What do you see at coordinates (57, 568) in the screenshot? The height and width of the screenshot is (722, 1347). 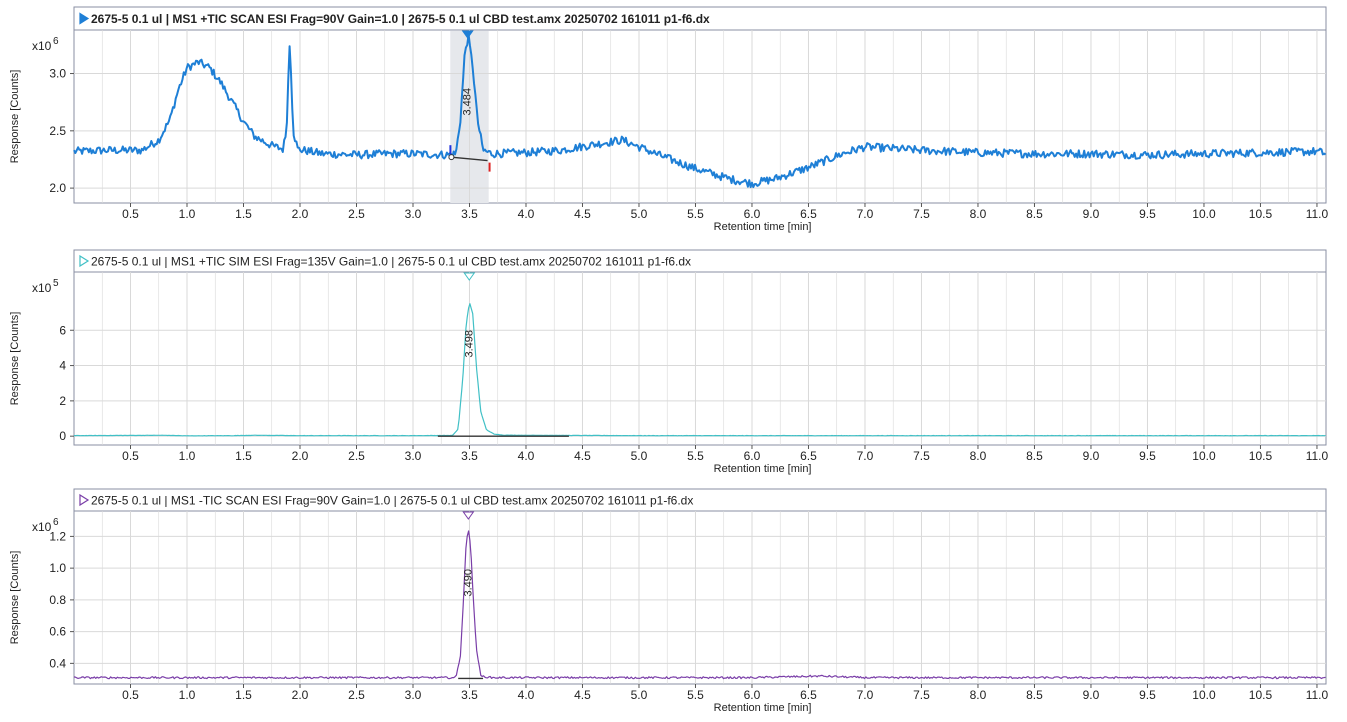 I see `y-tick-label: 1.0` at bounding box center [57, 568].